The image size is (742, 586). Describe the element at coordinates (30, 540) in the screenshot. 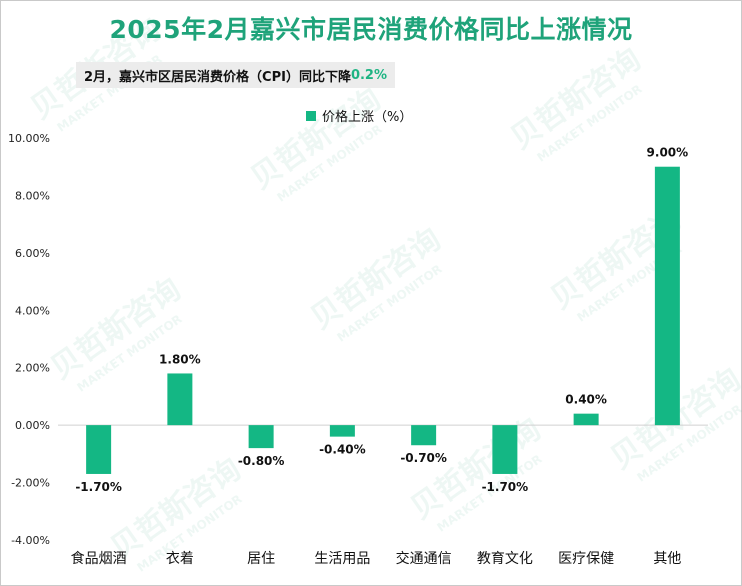

I see `y-tick-label: -4.00%` at that location.